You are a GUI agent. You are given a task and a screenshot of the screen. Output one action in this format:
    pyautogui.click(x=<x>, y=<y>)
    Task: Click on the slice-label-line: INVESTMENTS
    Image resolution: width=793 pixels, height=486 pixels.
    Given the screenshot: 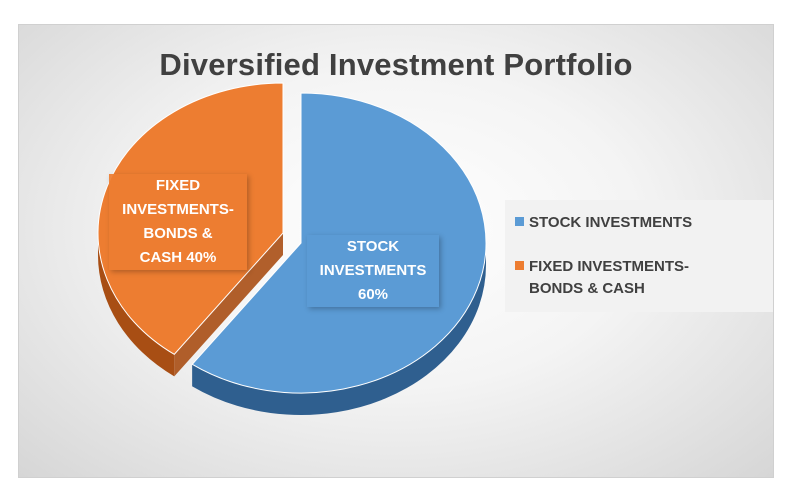 What is the action you would take?
    pyautogui.click(x=373, y=270)
    